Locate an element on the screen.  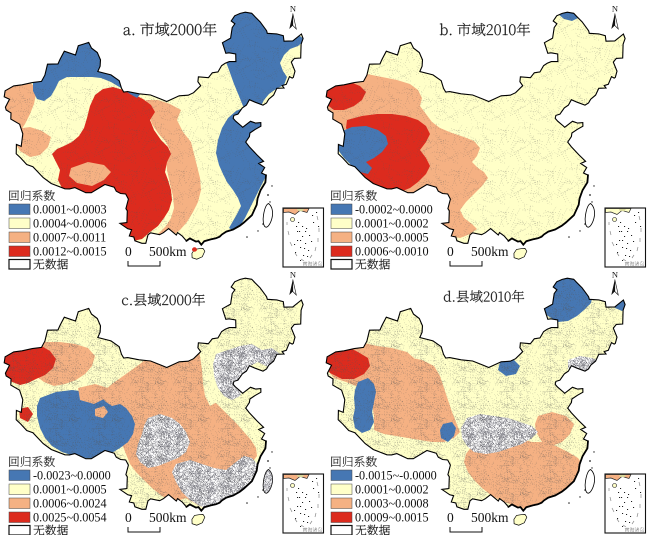
svg-text: 0.0012~0.0015 is located at coordinates (70, 252).